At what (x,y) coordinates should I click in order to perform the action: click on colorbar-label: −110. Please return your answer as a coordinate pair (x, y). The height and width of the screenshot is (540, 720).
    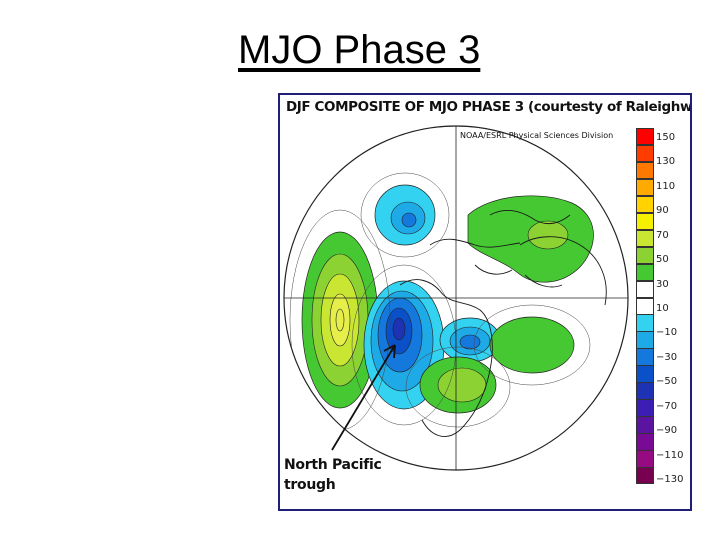
    Looking at the image, I should click on (670, 455).